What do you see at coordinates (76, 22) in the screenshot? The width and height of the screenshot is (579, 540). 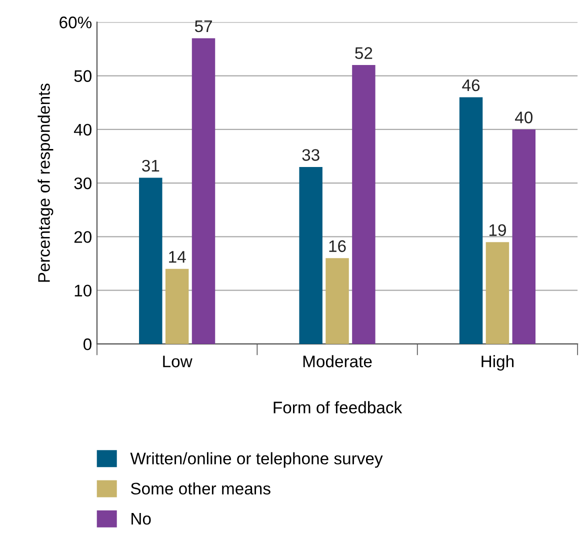 I see `y-tick-label: 60%` at bounding box center [76, 22].